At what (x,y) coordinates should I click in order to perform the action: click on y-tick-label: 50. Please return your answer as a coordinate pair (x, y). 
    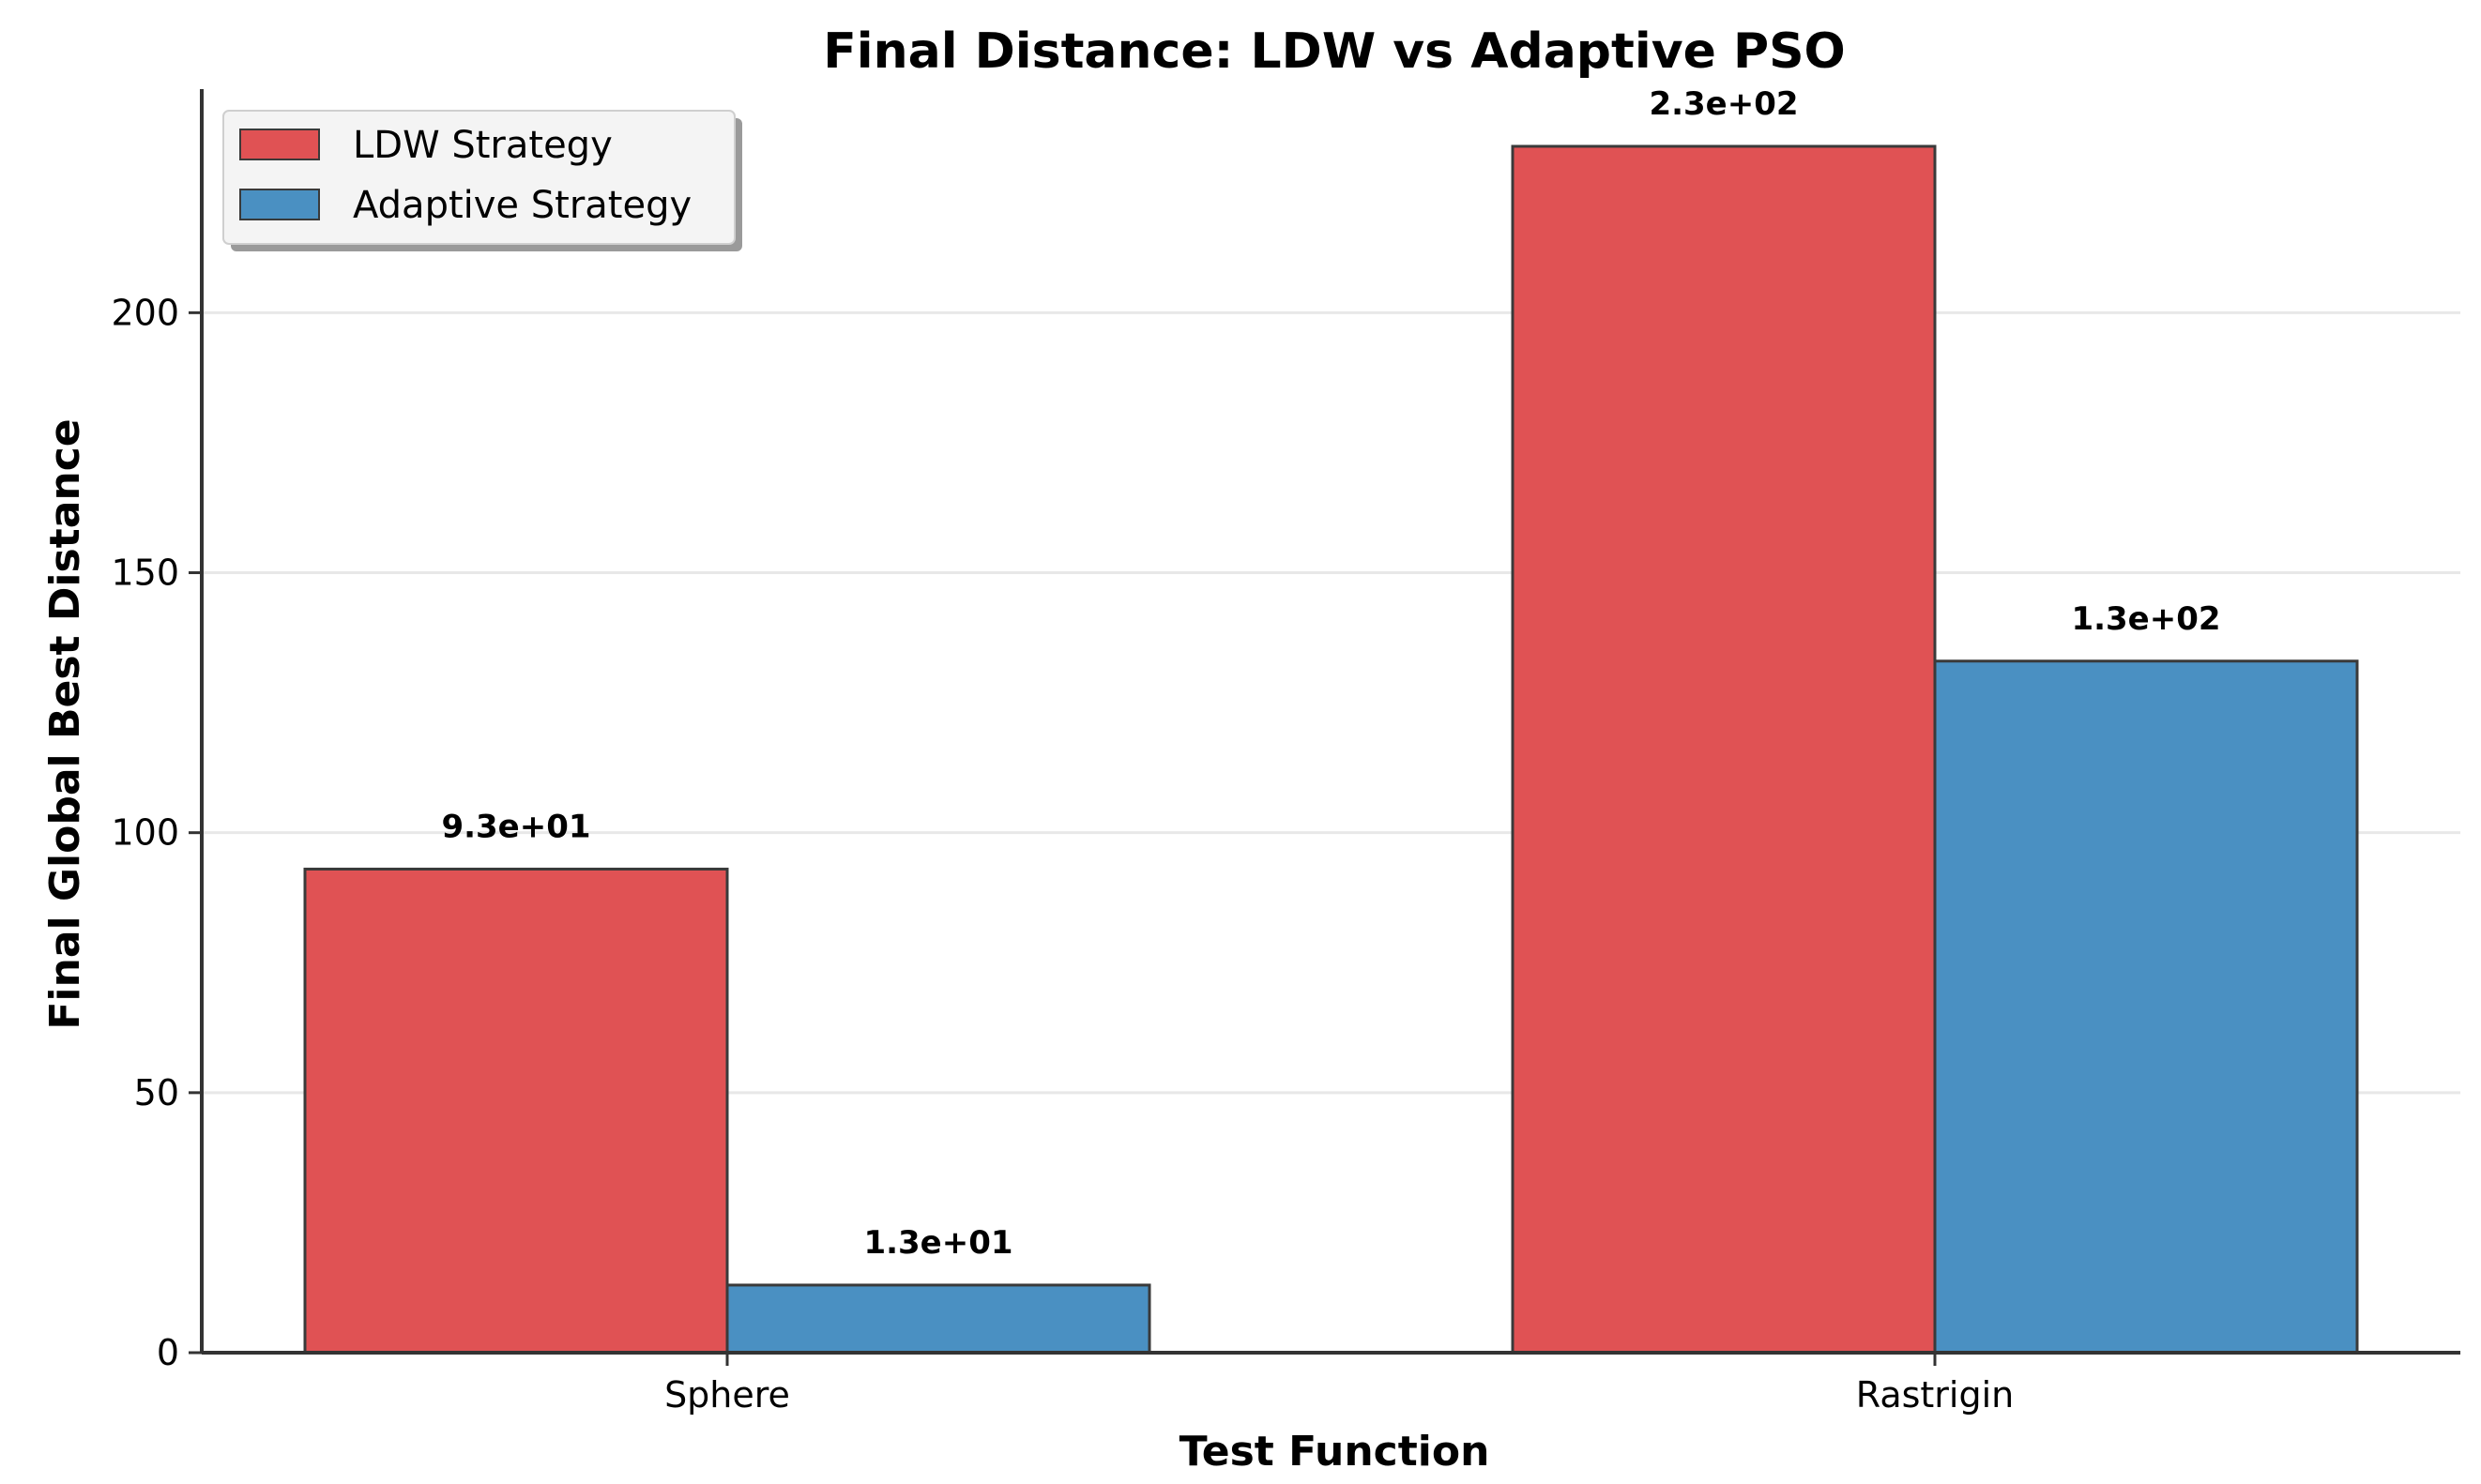
    Looking at the image, I should click on (156, 1092).